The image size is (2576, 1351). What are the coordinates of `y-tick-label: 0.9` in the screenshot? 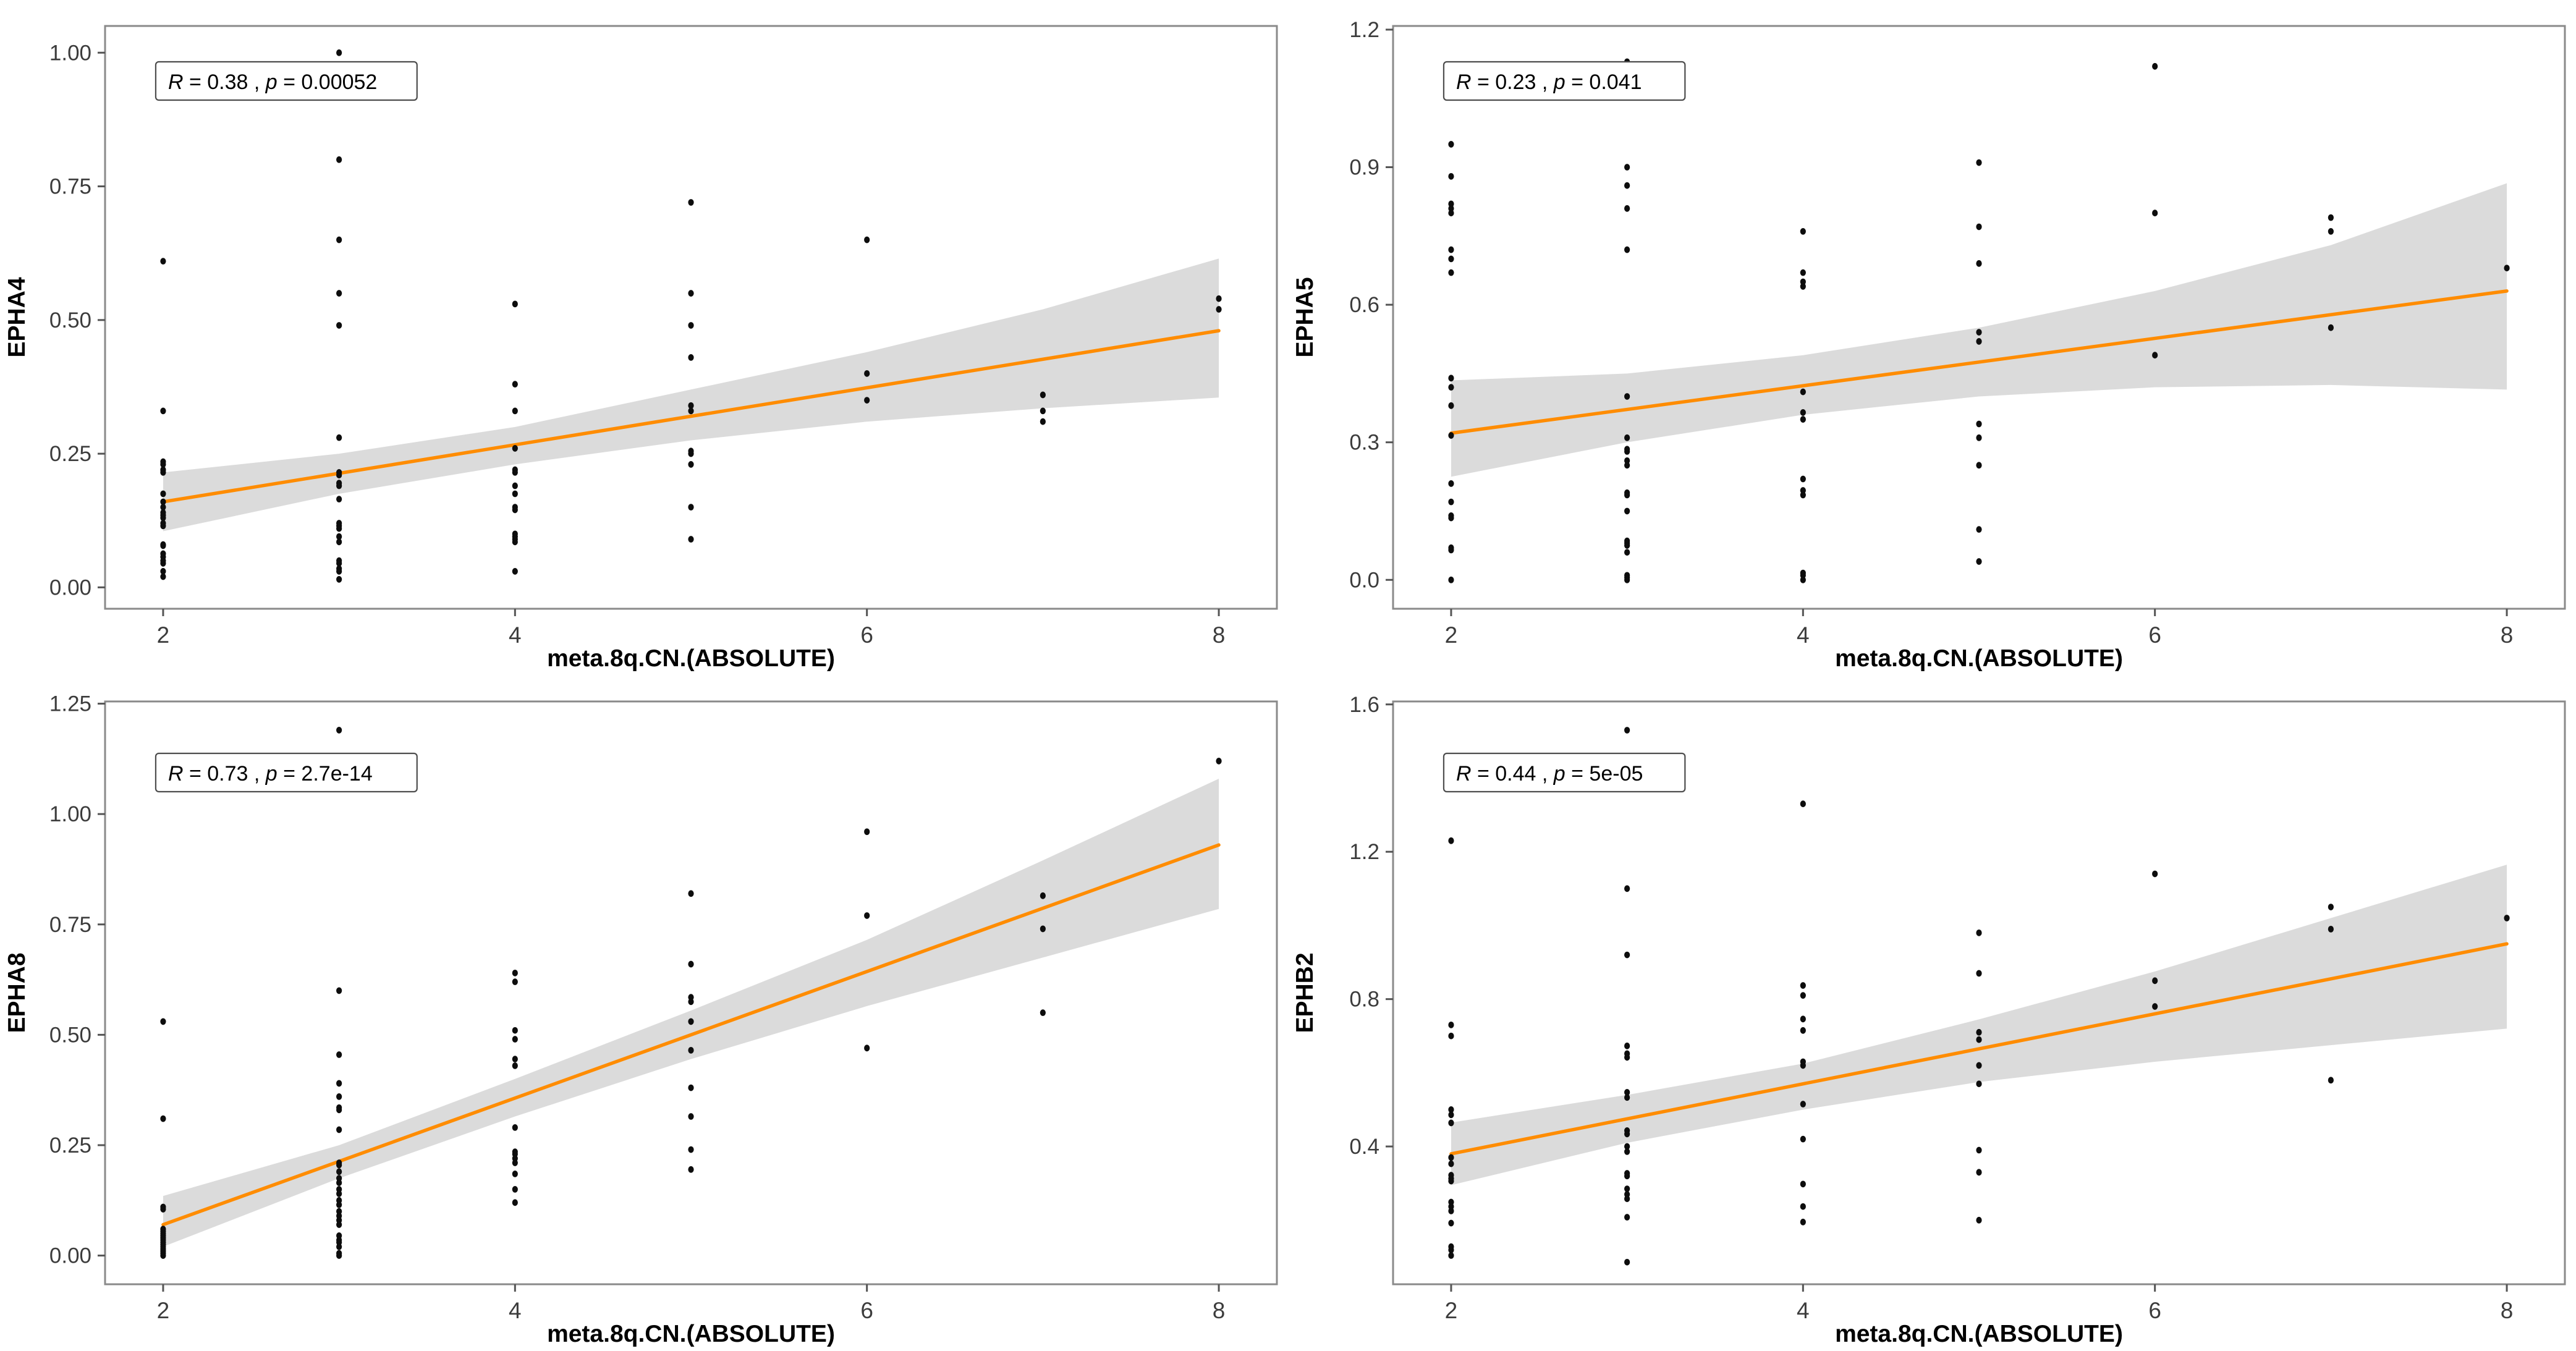 It's located at (1364, 168).